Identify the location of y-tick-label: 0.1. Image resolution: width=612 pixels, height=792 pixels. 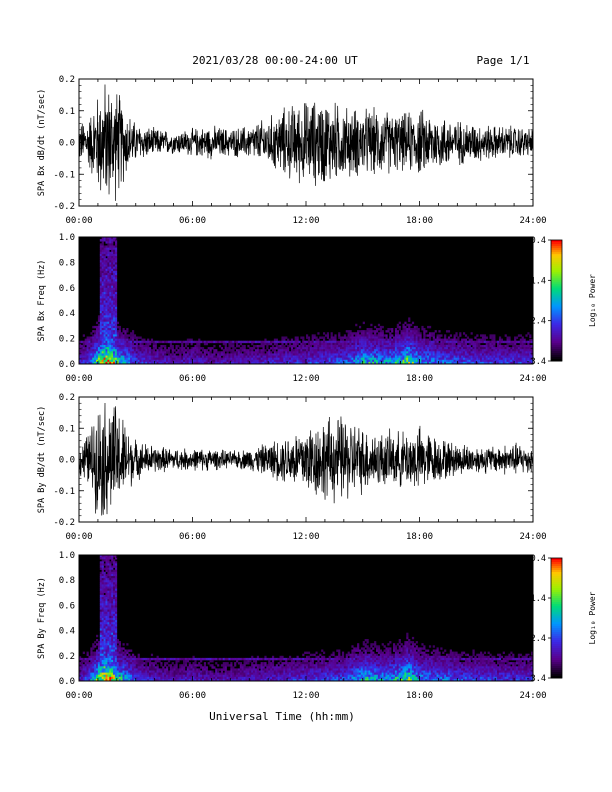
(67, 112).